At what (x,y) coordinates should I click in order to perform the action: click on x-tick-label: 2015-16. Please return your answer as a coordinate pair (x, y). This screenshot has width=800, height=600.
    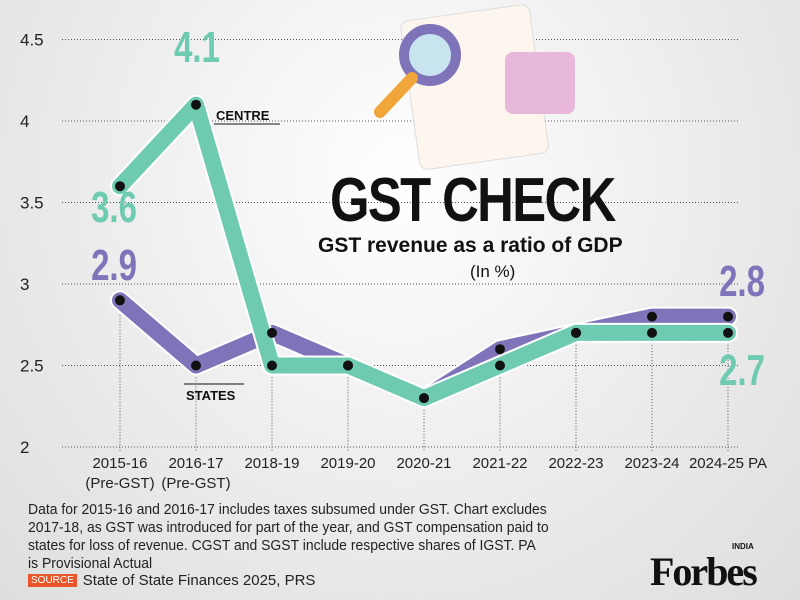
    Looking at the image, I should click on (119, 463).